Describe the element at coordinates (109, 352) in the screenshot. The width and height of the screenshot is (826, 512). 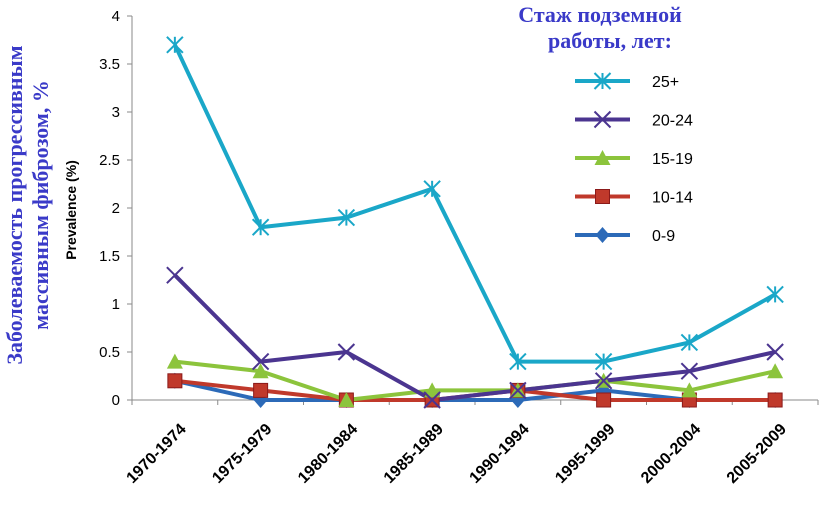
I see `y-tick-label: 0.5` at that location.